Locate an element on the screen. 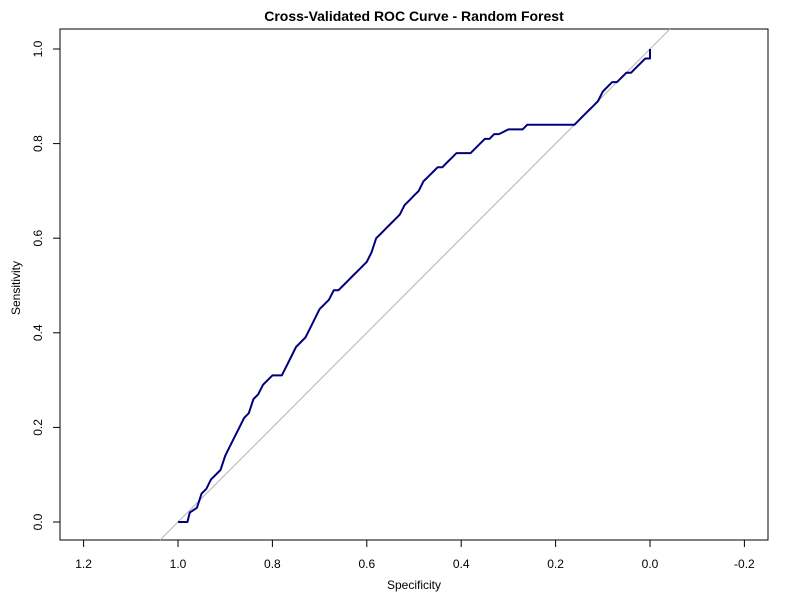 Image resolution: width=800 pixels, height=600 pixels. x-axis-label: Specificity is located at coordinates (414, 585).